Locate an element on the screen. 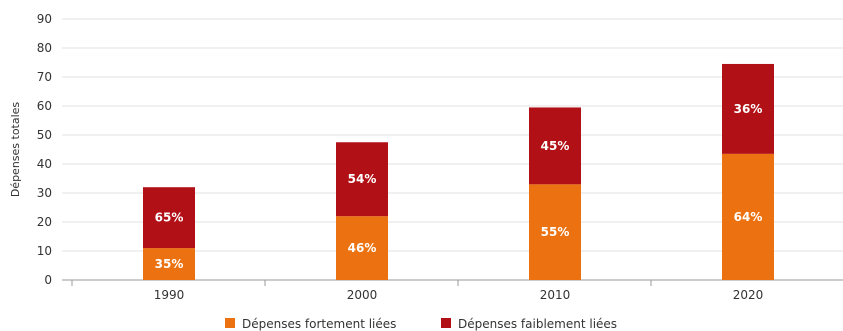 This screenshot has width=843, height=331. y-tick-label: 40 is located at coordinates (44, 164).